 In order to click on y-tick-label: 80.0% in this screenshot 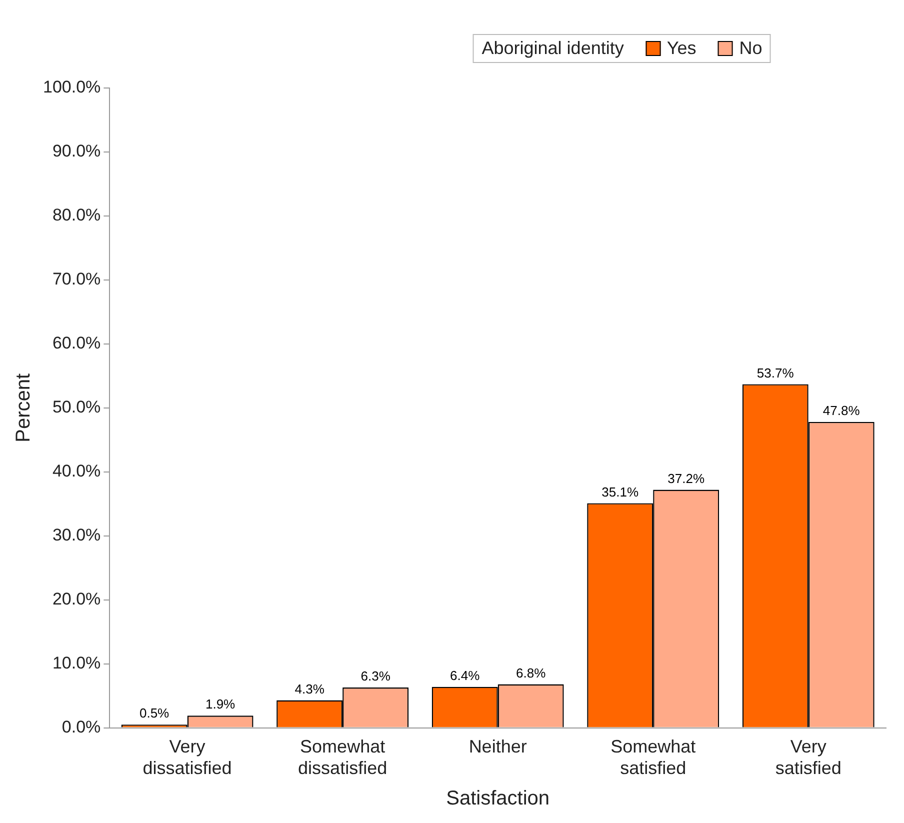, I will do `click(76, 215)`.